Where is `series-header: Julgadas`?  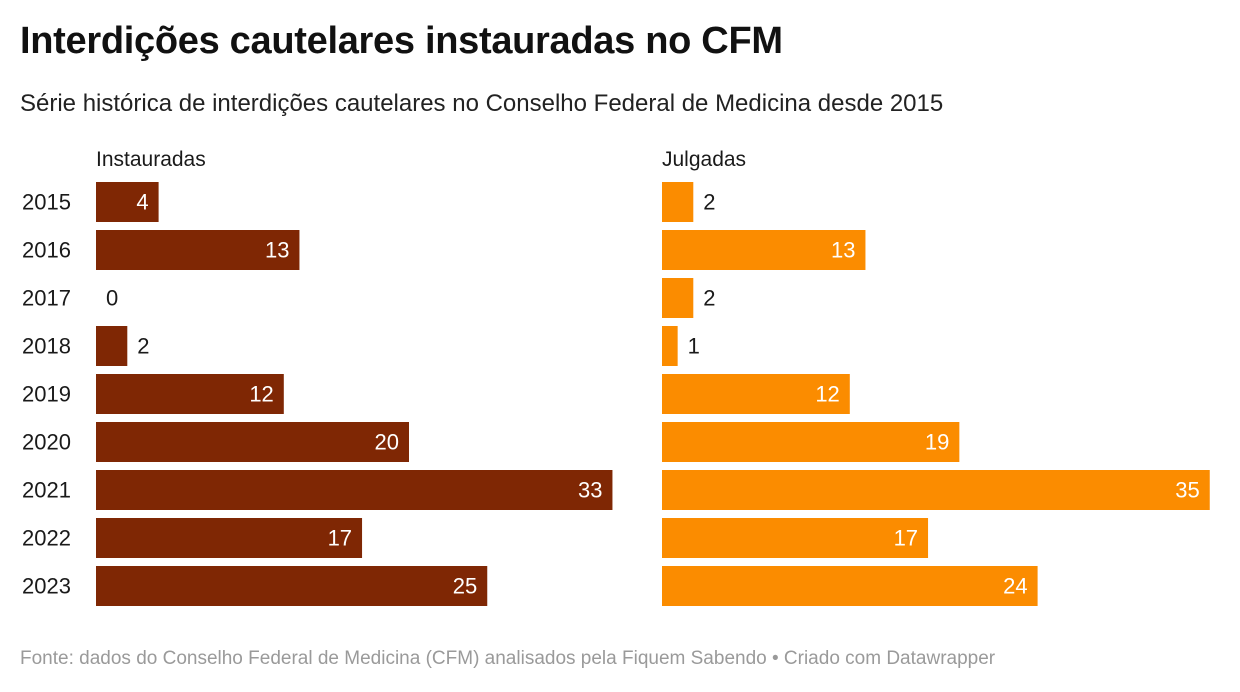 series-header: Julgadas is located at coordinates (704, 159).